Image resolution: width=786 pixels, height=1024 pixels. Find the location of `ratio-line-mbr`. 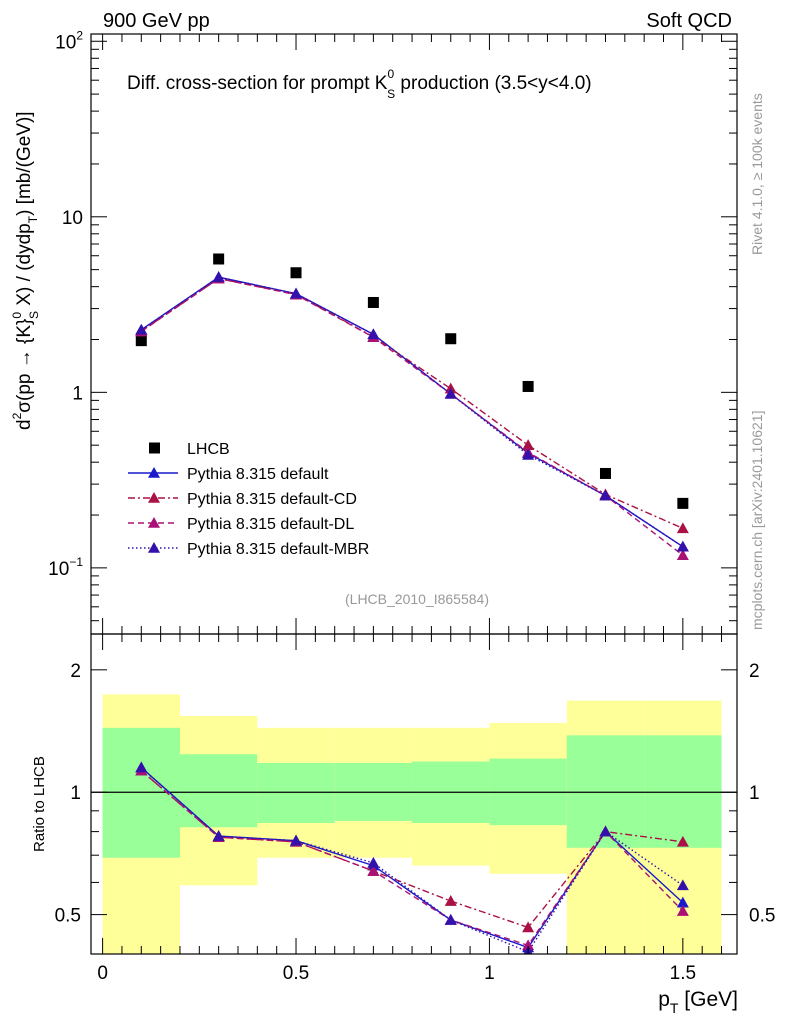

ratio-line-mbr is located at coordinates (412, 860).